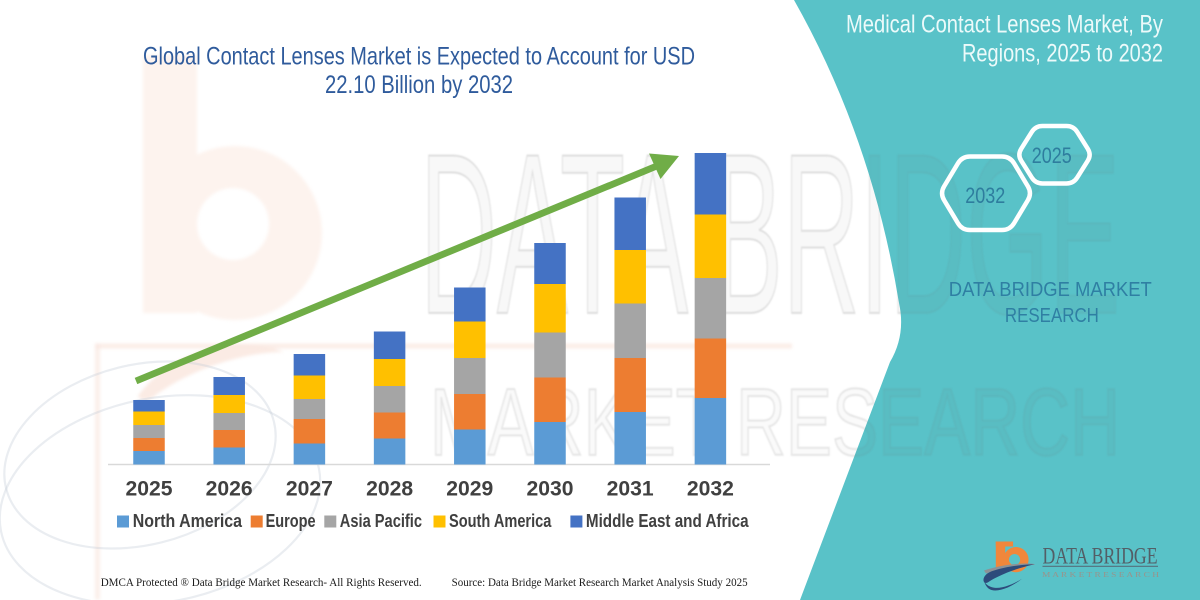 The width and height of the screenshot is (1200, 600). I want to click on svg-text: DATA BRIDGE, so click(1100, 555).